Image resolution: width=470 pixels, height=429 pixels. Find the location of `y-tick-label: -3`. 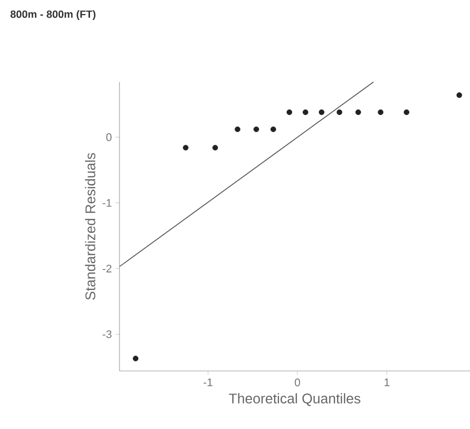

y-tick-label: -3 is located at coordinates (107, 334).